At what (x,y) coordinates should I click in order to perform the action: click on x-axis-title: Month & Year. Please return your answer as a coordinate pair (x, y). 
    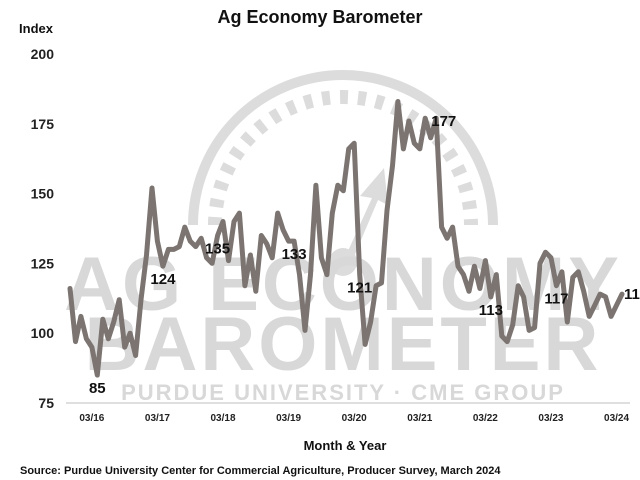
    Looking at the image, I should click on (345, 445).